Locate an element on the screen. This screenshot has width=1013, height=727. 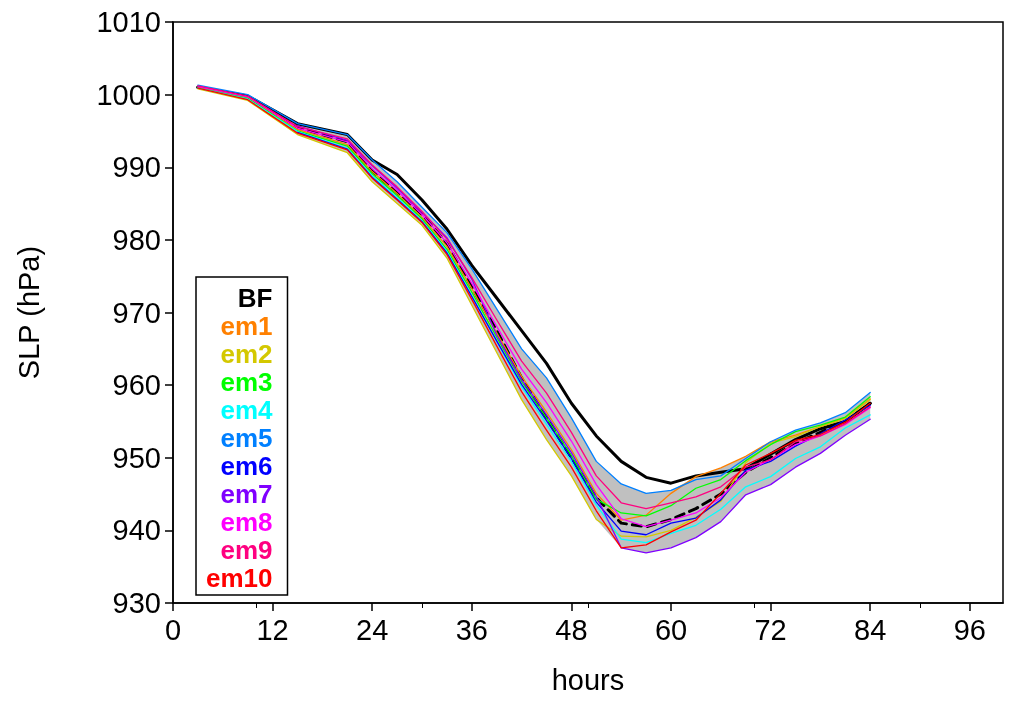
text: em4 is located at coordinates (247, 410).